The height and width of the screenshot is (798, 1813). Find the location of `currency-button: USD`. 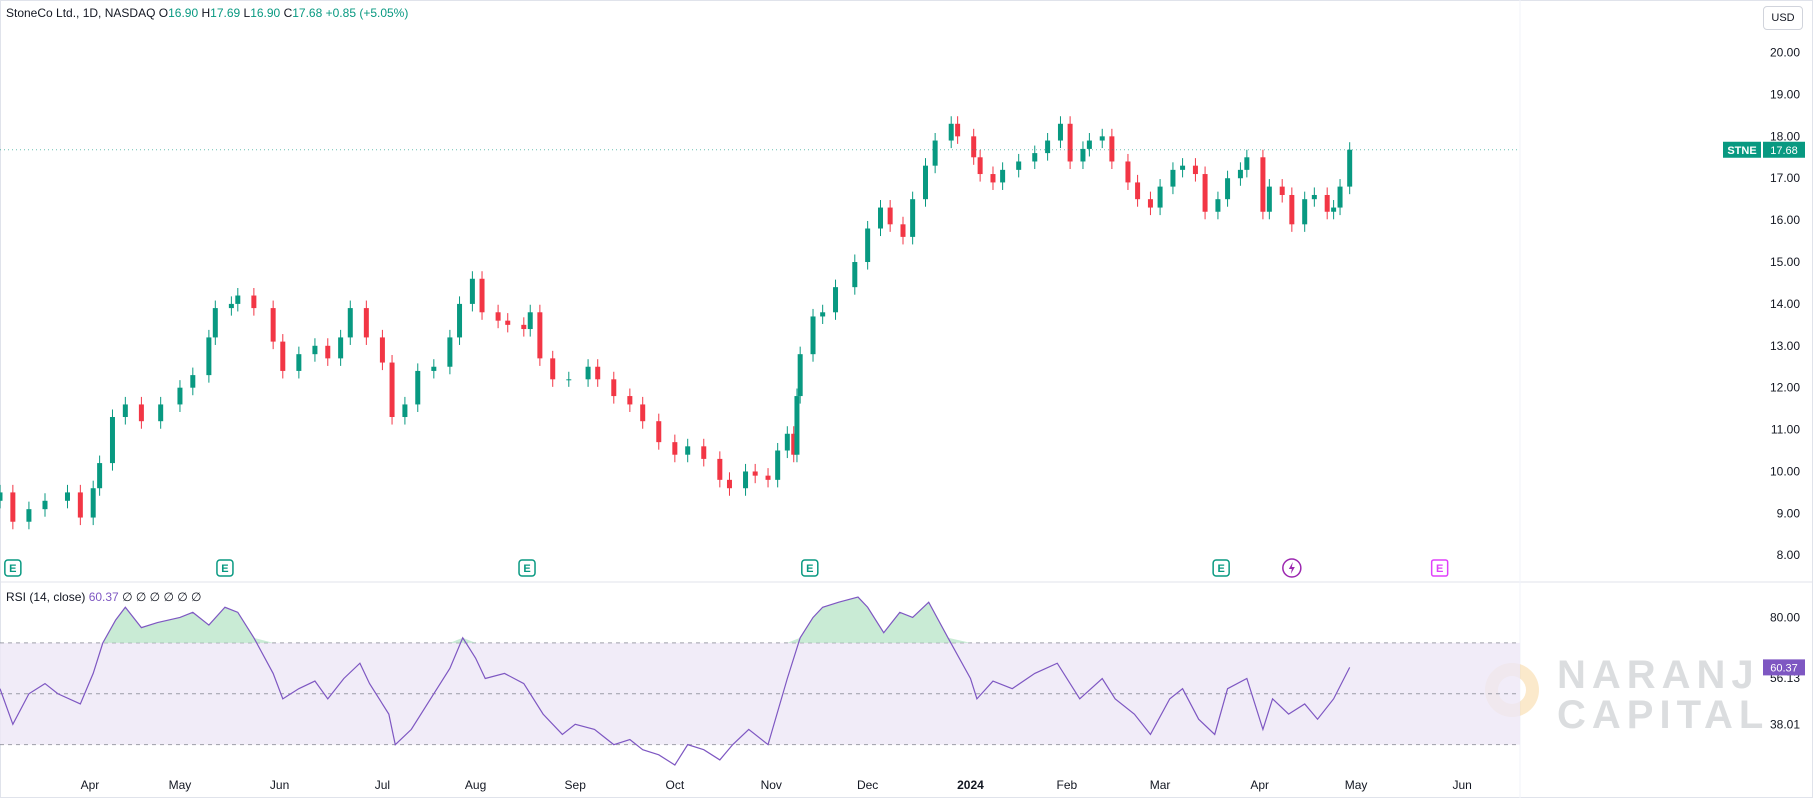

currency-button: USD is located at coordinates (1783, 18).